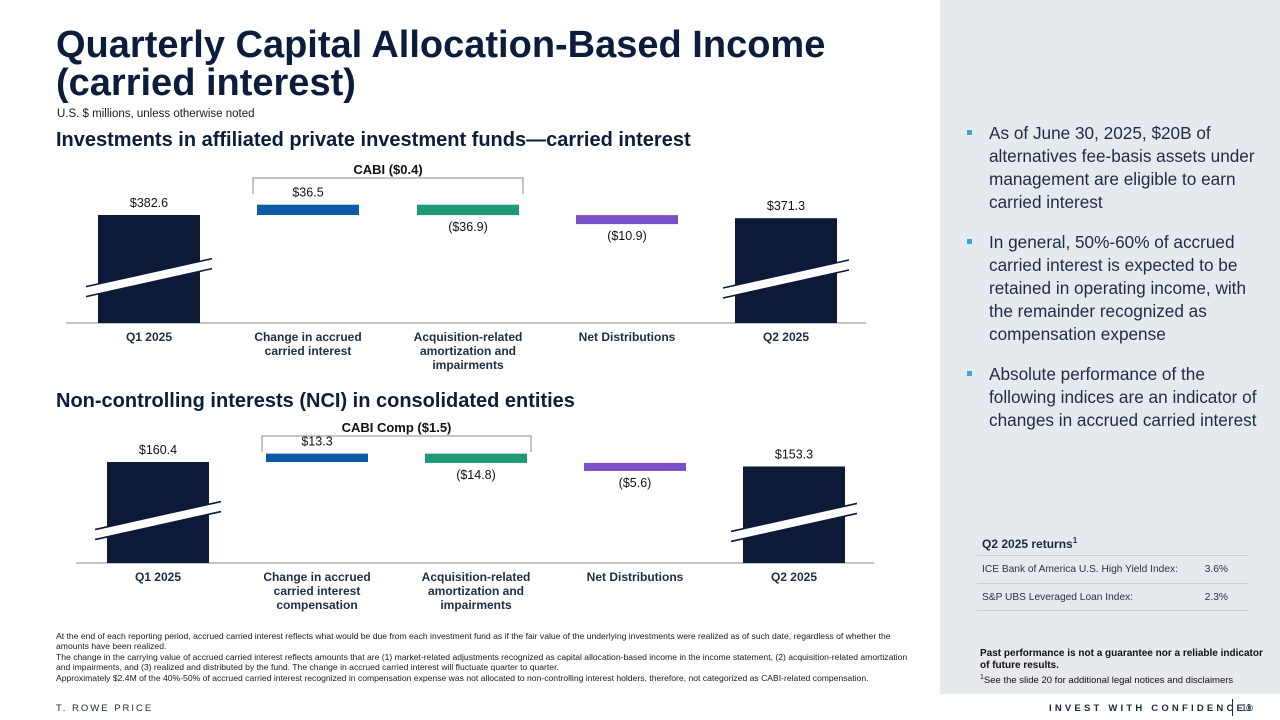 This screenshot has width=1280, height=720. Describe the element at coordinates (158, 450) in the screenshot. I see `data-label: $160.4` at that location.